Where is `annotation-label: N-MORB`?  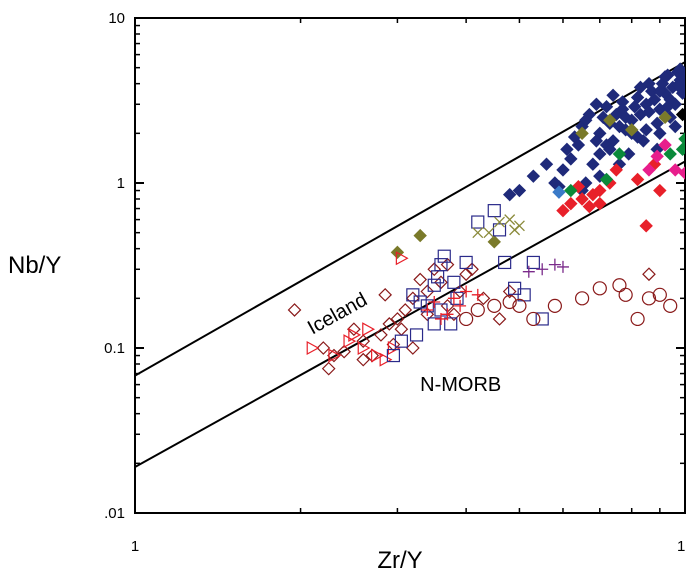
annotation-label: N-MORB is located at coordinates (460, 385).